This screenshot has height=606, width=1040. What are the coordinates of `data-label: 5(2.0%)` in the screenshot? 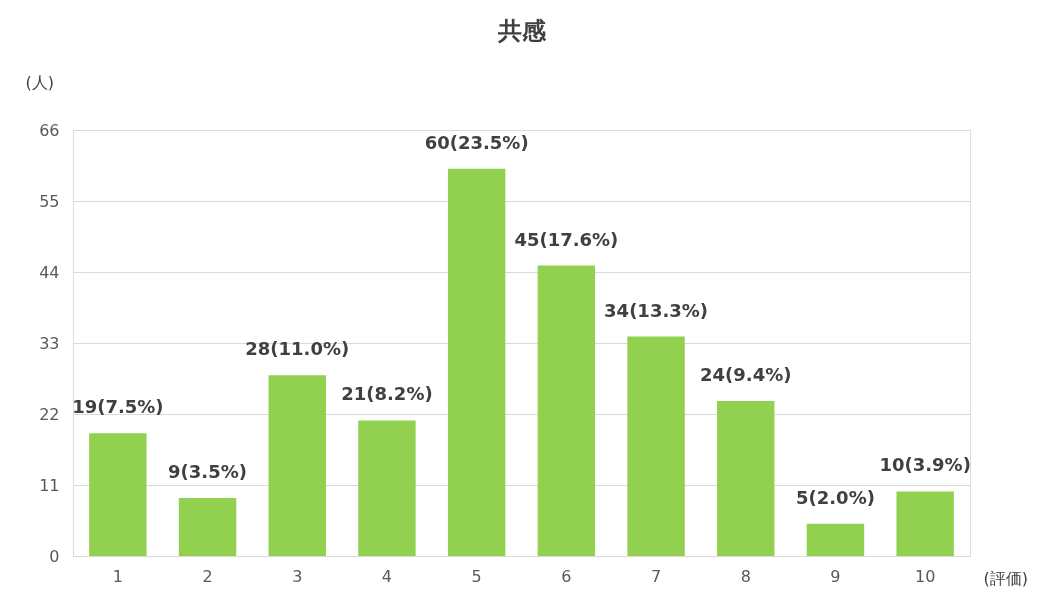 It's located at (835, 497).